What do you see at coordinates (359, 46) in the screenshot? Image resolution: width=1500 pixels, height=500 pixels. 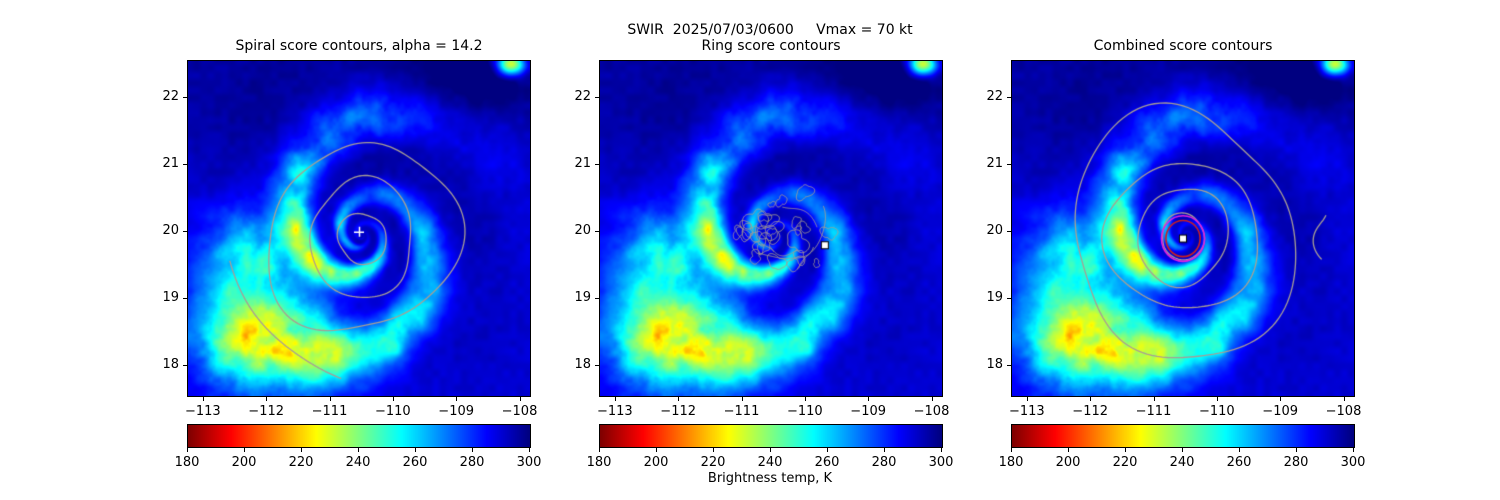 I see `panel-title-spiral: Spiral score contours, alpha = 14.2` at bounding box center [359, 46].